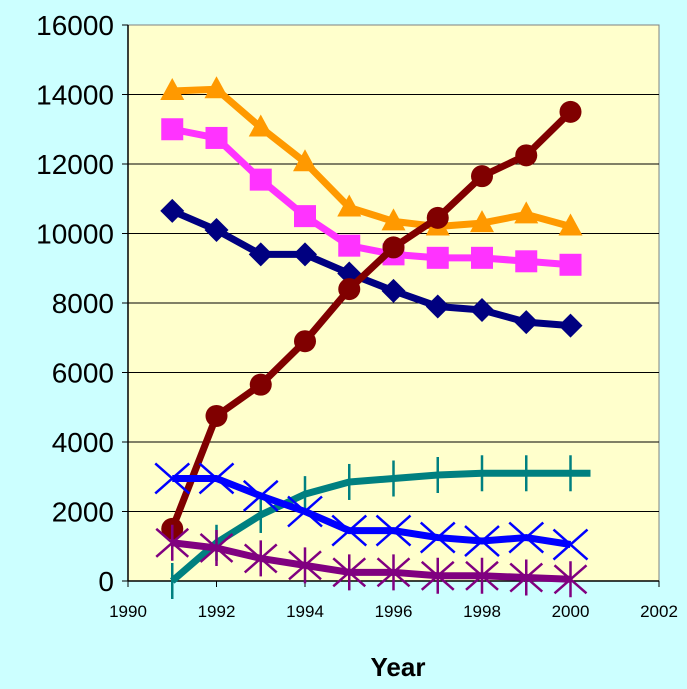  Describe the element at coordinates (659, 611) in the screenshot. I see `x-tick-label: 2002` at that location.